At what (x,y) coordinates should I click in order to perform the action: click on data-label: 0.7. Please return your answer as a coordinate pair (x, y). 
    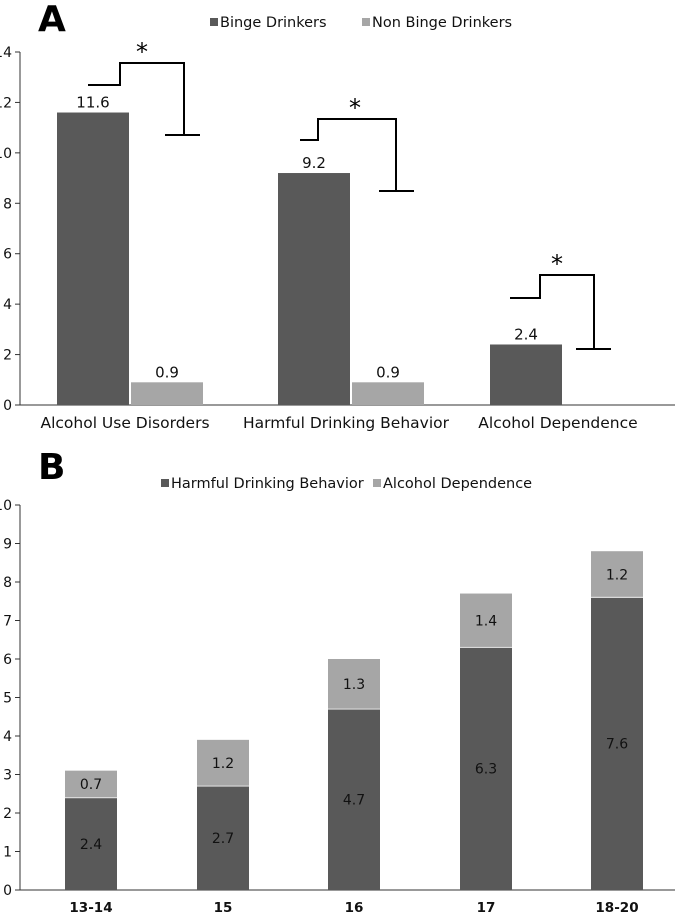
    Looking at the image, I should click on (91, 785).